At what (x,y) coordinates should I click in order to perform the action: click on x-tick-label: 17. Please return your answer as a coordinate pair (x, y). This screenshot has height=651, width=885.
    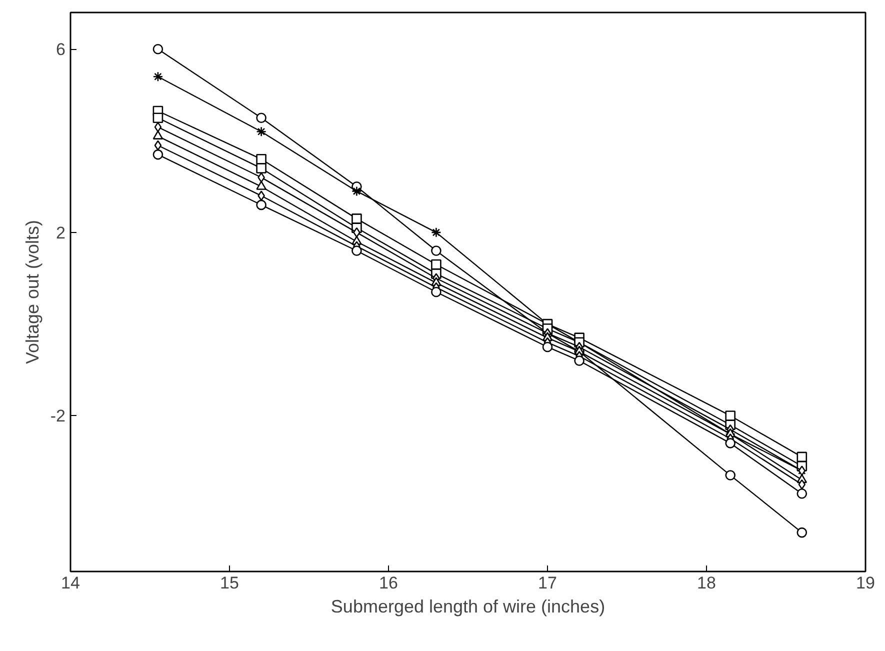
    Looking at the image, I should click on (547, 583).